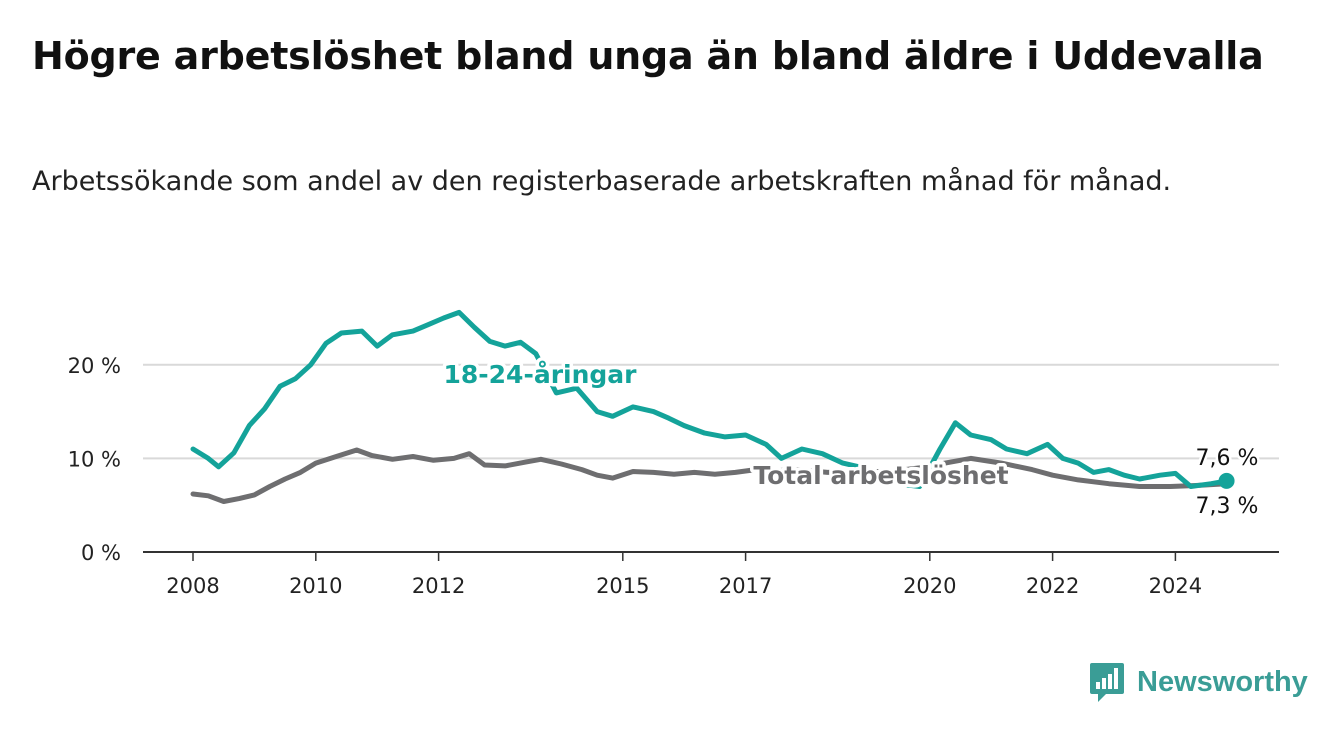 This screenshot has height=734, width=1340. What do you see at coordinates (192, 586) in the screenshot?
I see `x-tick-label: 2008` at bounding box center [192, 586].